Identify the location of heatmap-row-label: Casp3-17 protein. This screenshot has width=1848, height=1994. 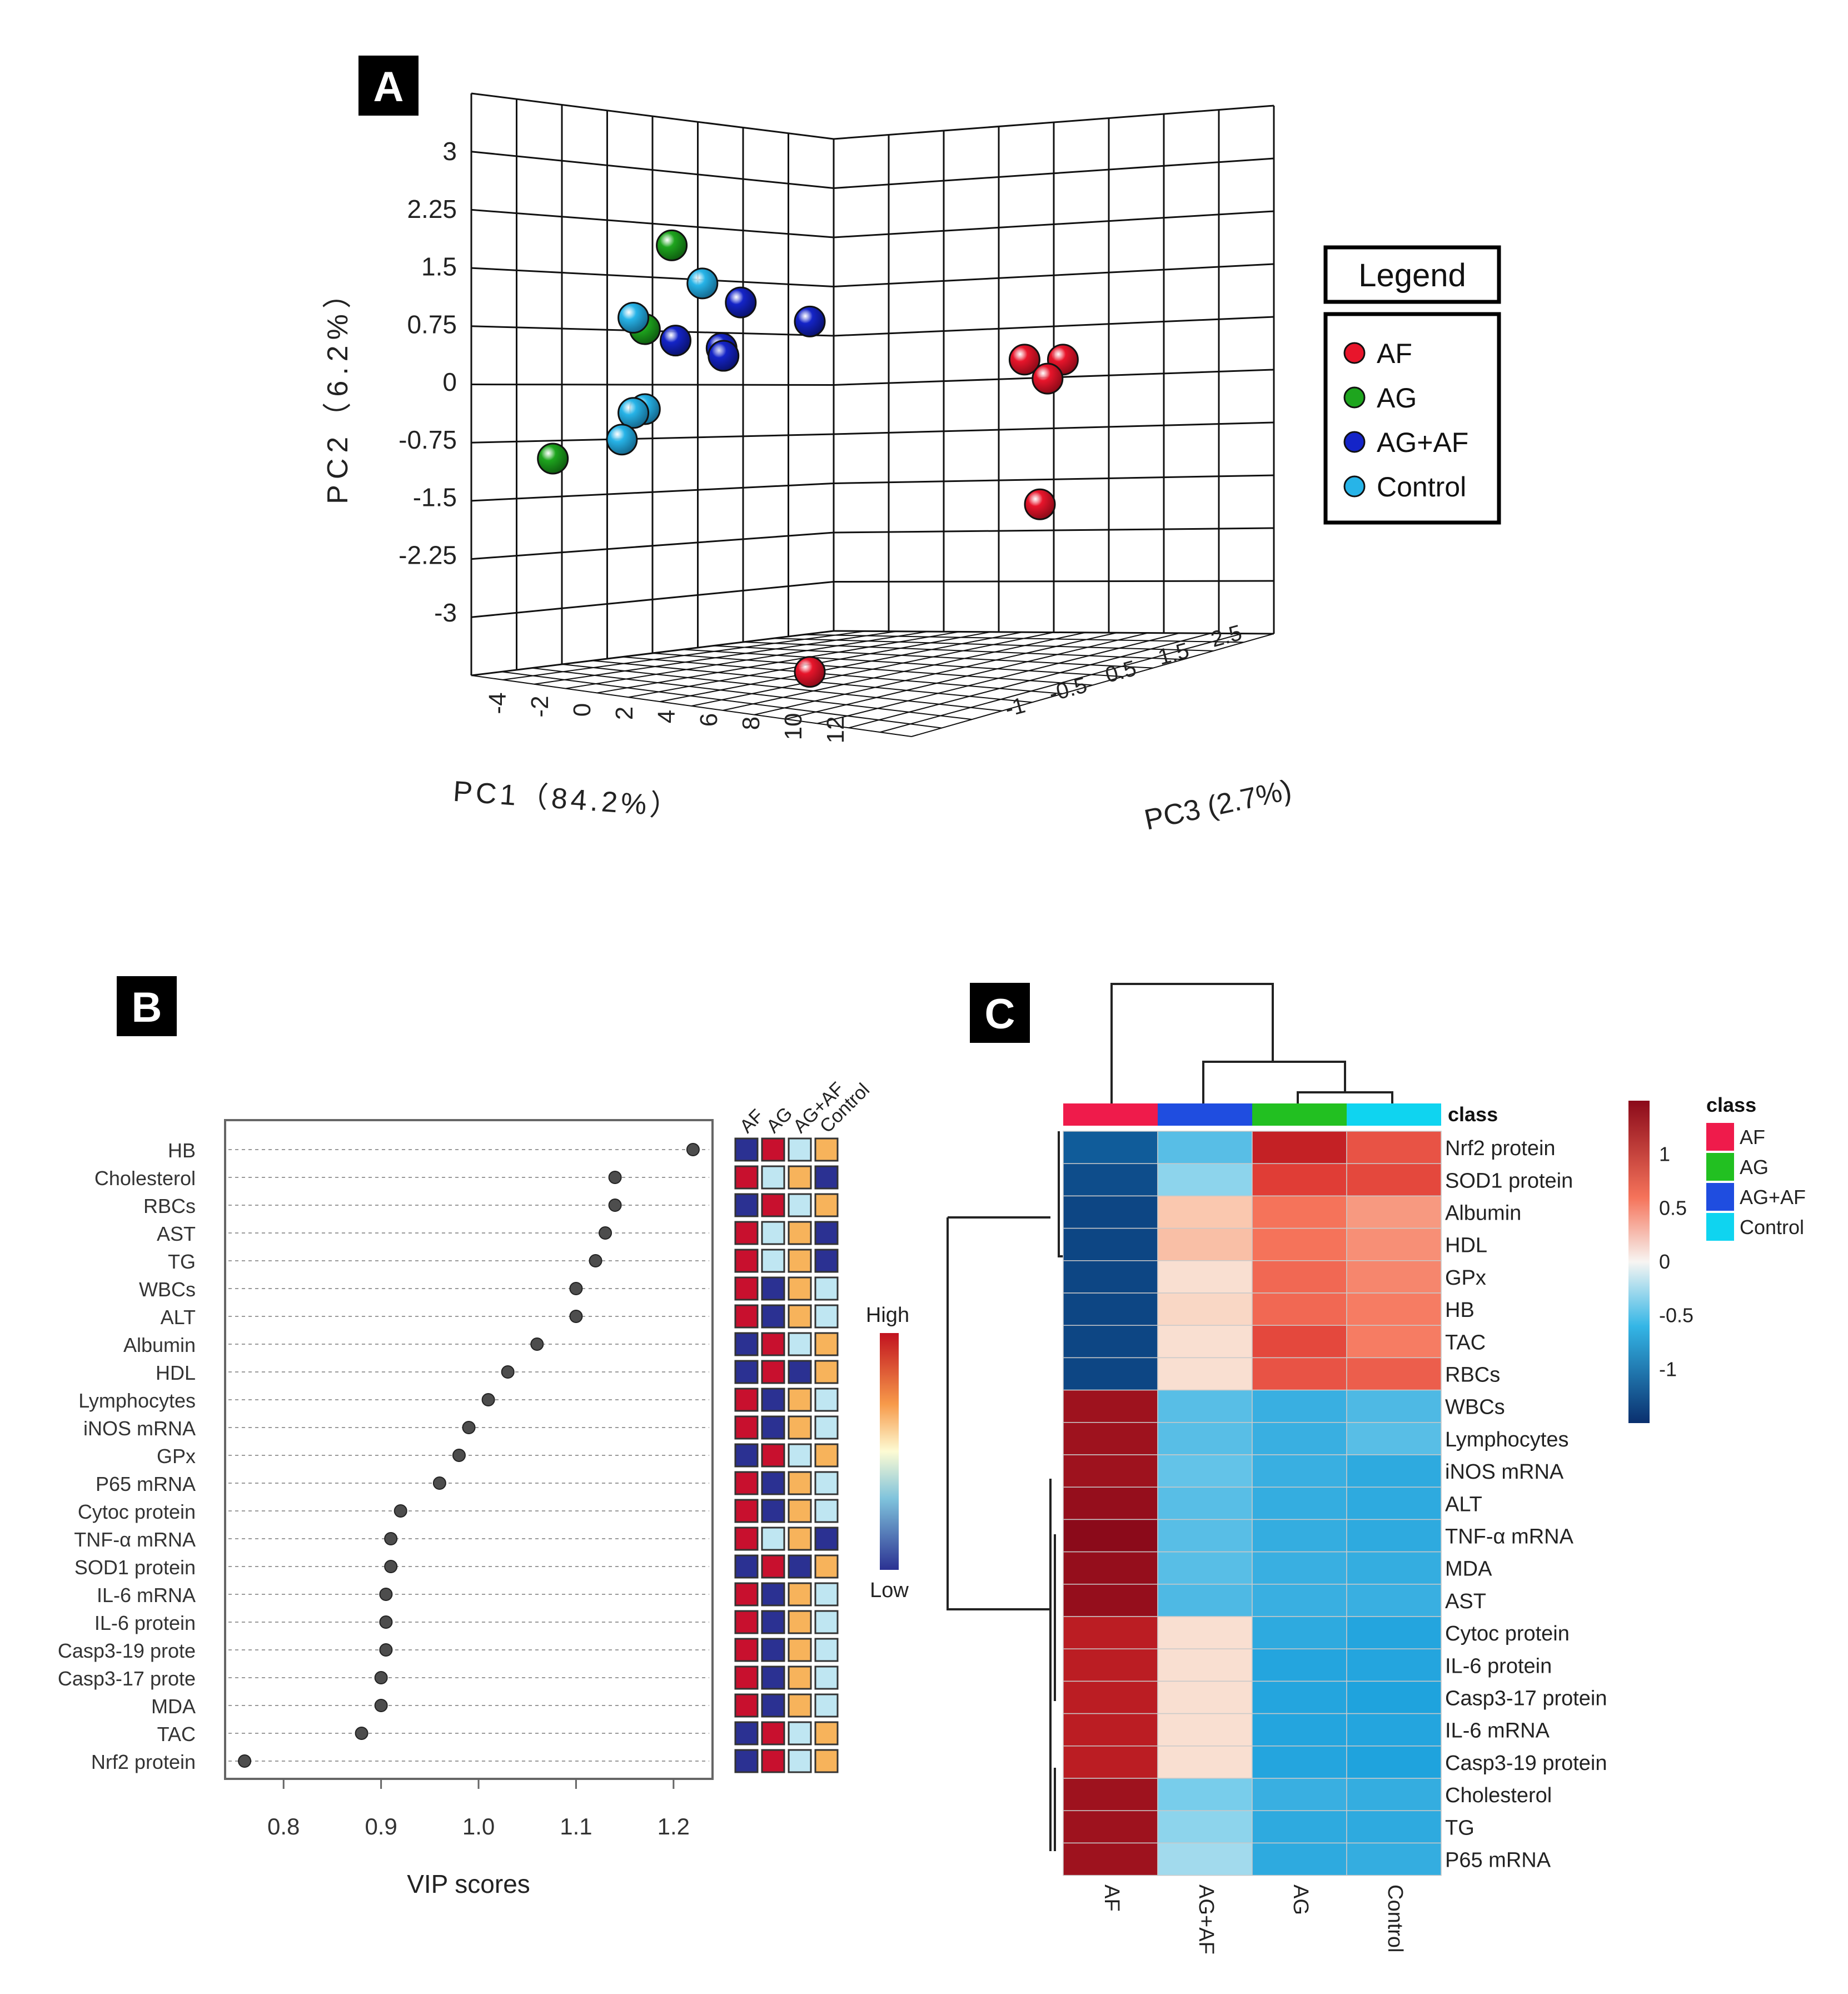
(1526, 1698).